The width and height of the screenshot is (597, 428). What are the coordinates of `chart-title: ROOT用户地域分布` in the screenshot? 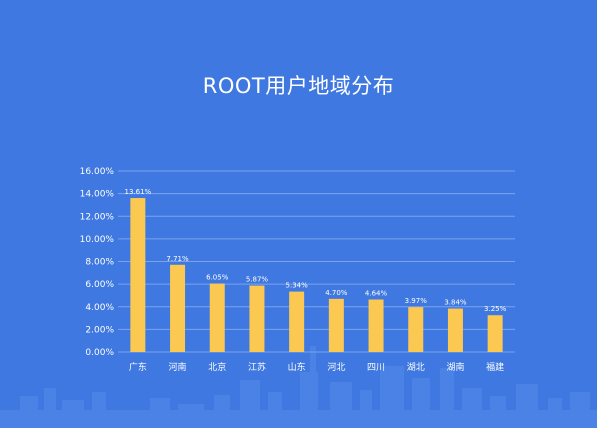 It's located at (298, 86).